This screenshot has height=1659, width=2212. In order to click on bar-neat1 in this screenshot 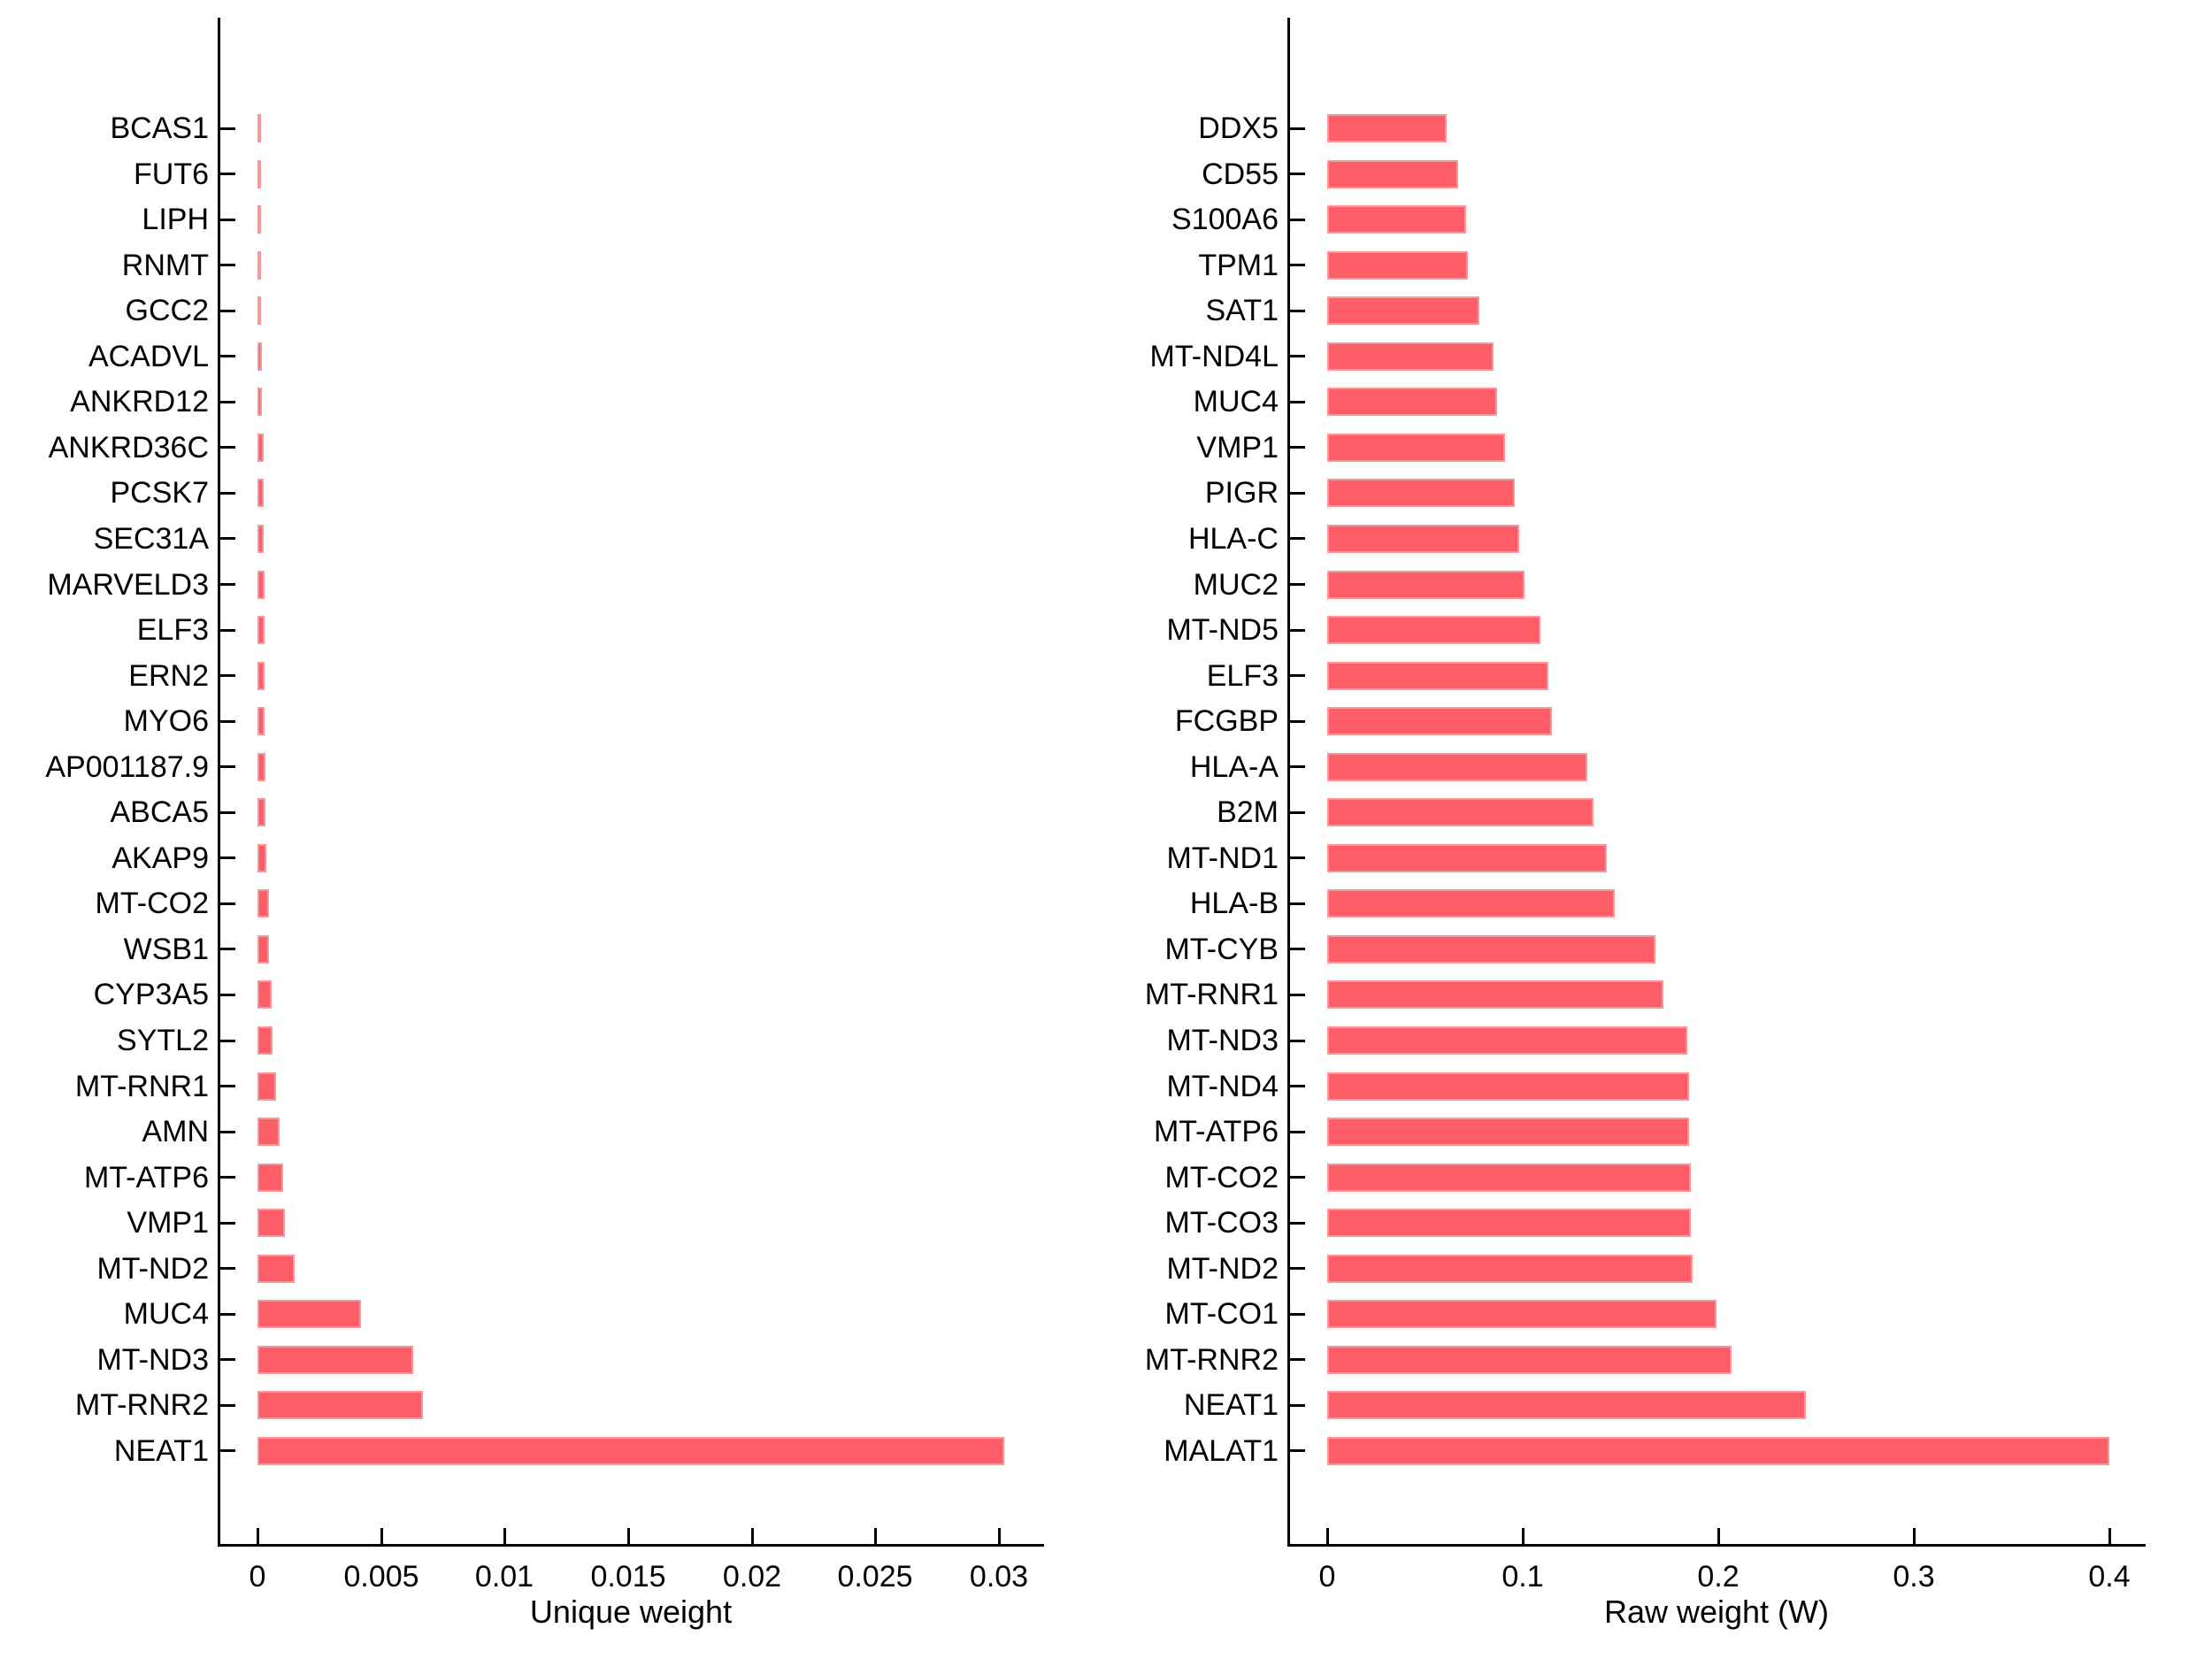, I will do `click(631, 1451)`.